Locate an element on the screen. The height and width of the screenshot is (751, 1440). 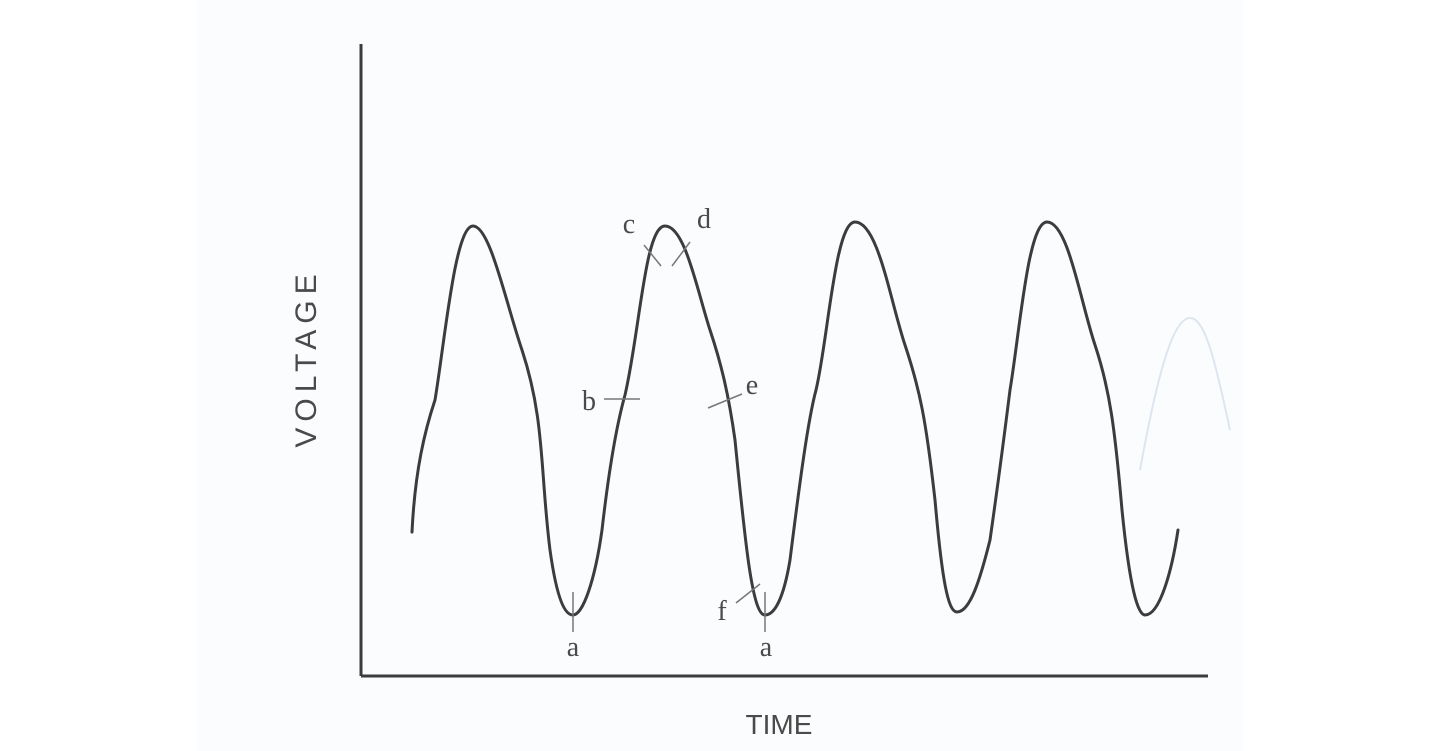
tick-c is located at coordinates (652, 255).